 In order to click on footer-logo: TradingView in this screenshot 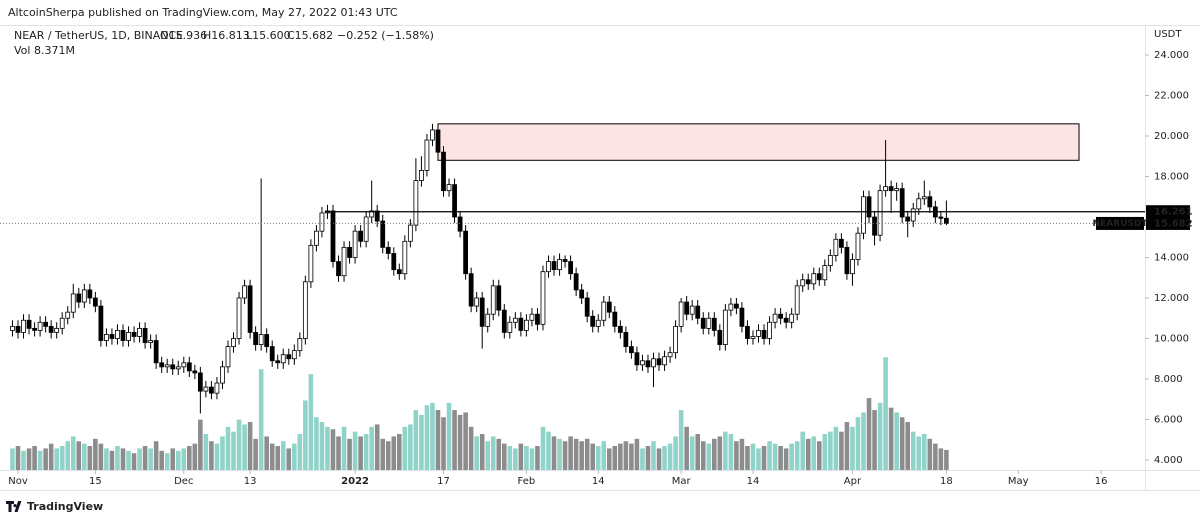, I will do `click(54, 506)`.